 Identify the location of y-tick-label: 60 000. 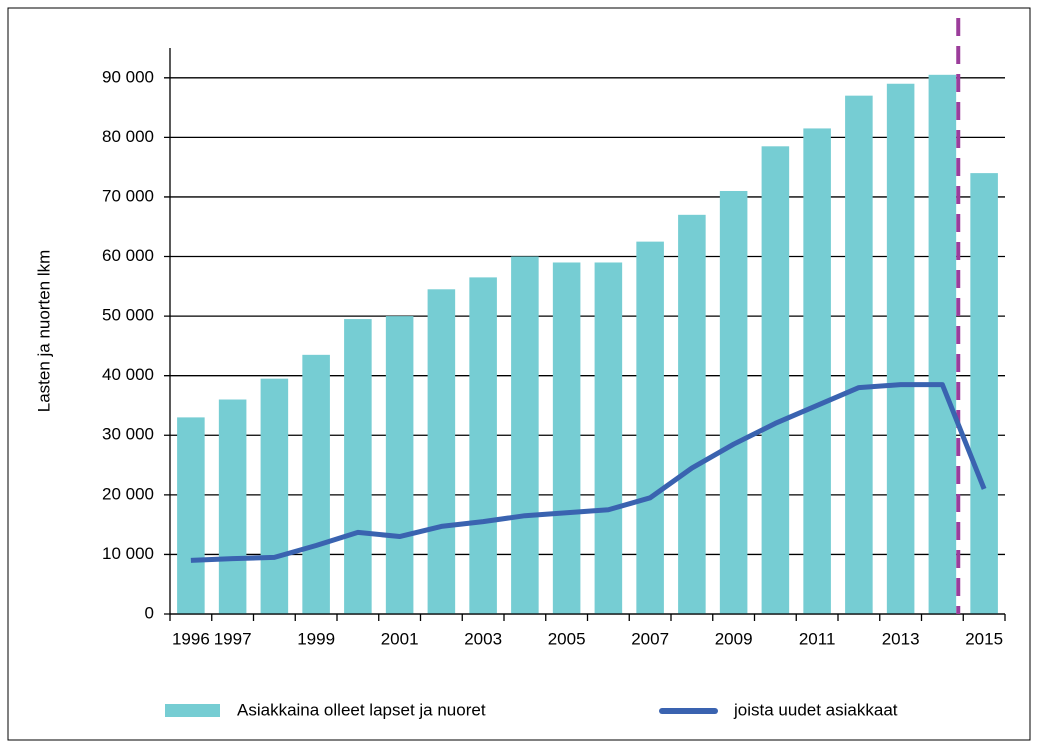
(128, 255).